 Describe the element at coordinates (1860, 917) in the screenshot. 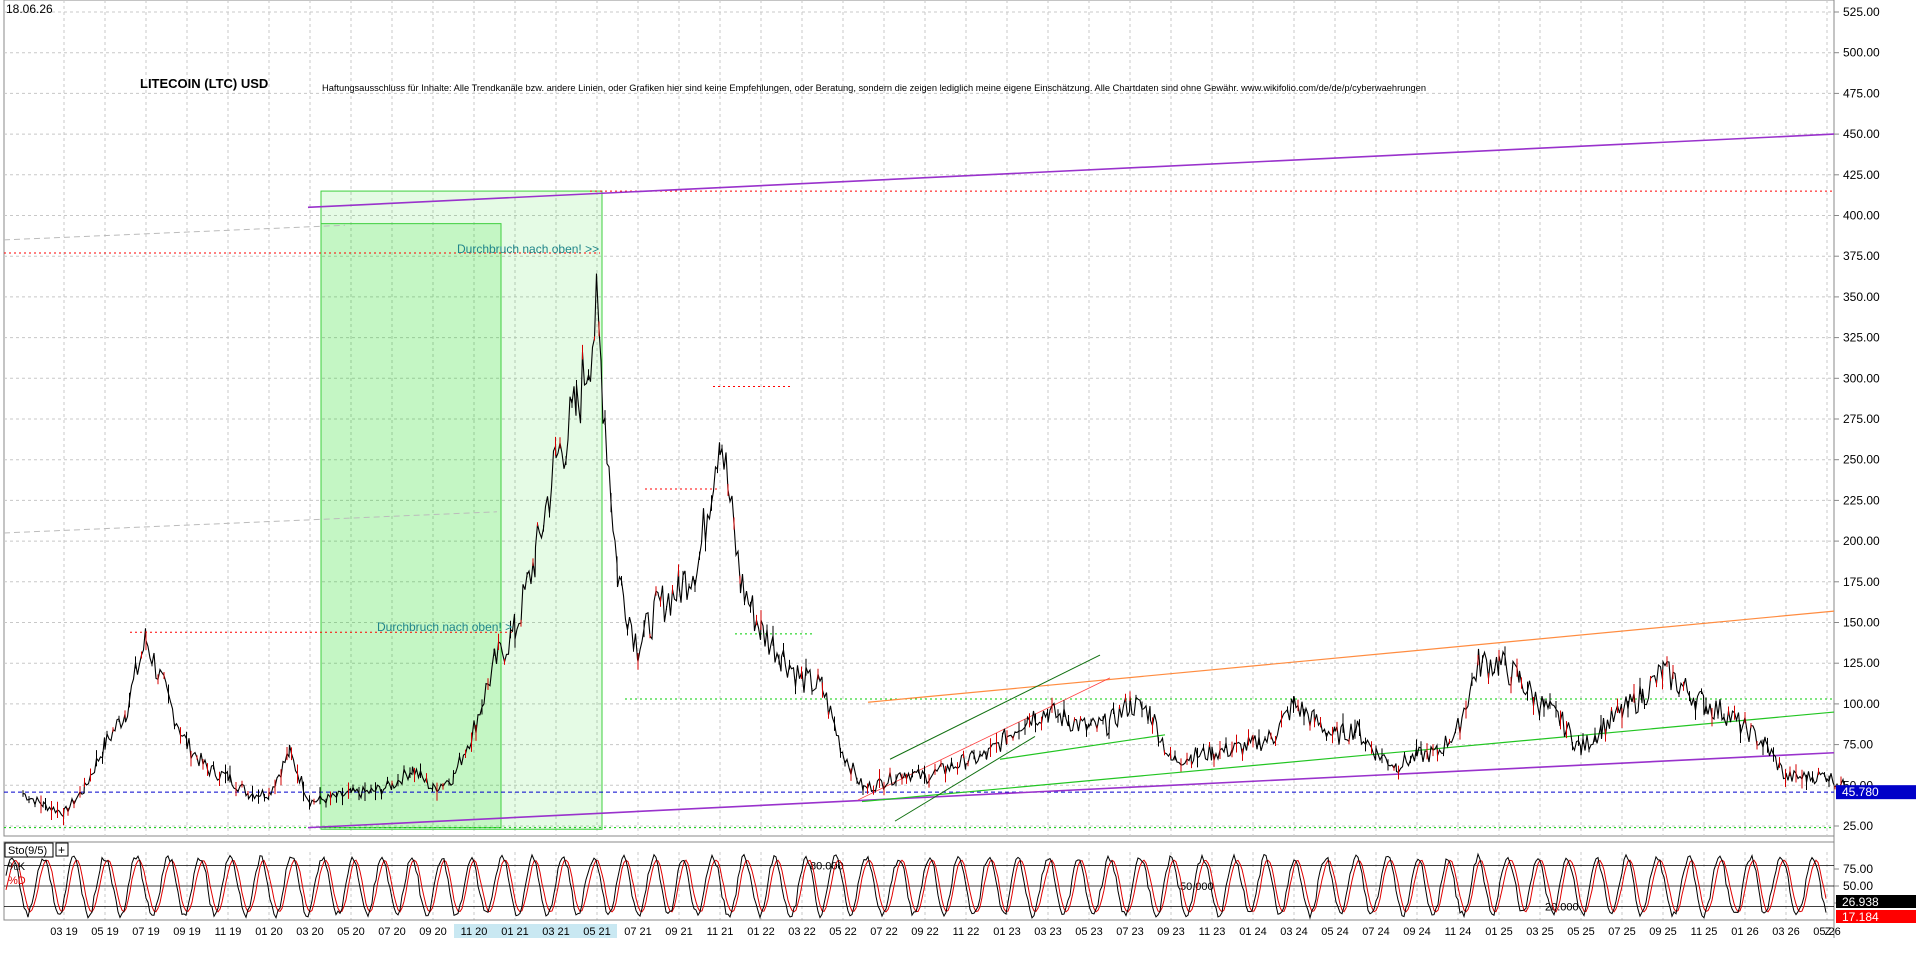

I see `stoch-d-last-label: 17.184` at that location.